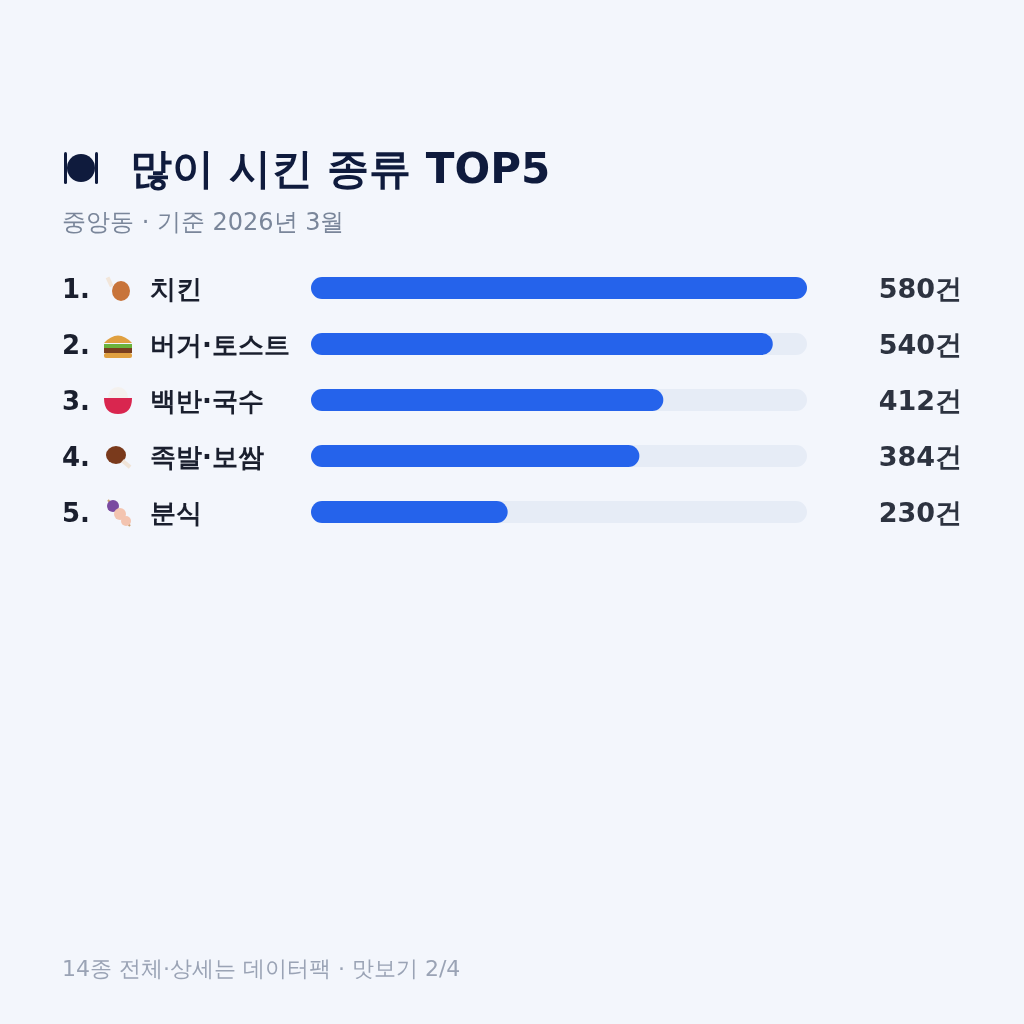  Describe the element at coordinates (261, 968) in the screenshot. I see `text: 14종 전체·상세는 데이터팩 · 맛보기 2/4` at that location.